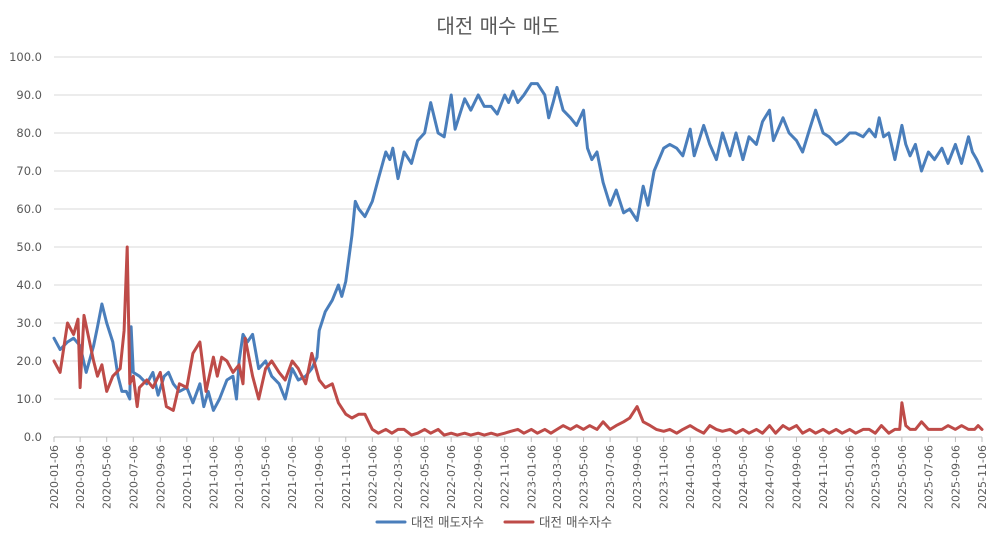 The width and height of the screenshot is (996, 537). What do you see at coordinates (584, 477) in the screenshot?
I see `x-tick-label: 2023-05-06` at bounding box center [584, 477].